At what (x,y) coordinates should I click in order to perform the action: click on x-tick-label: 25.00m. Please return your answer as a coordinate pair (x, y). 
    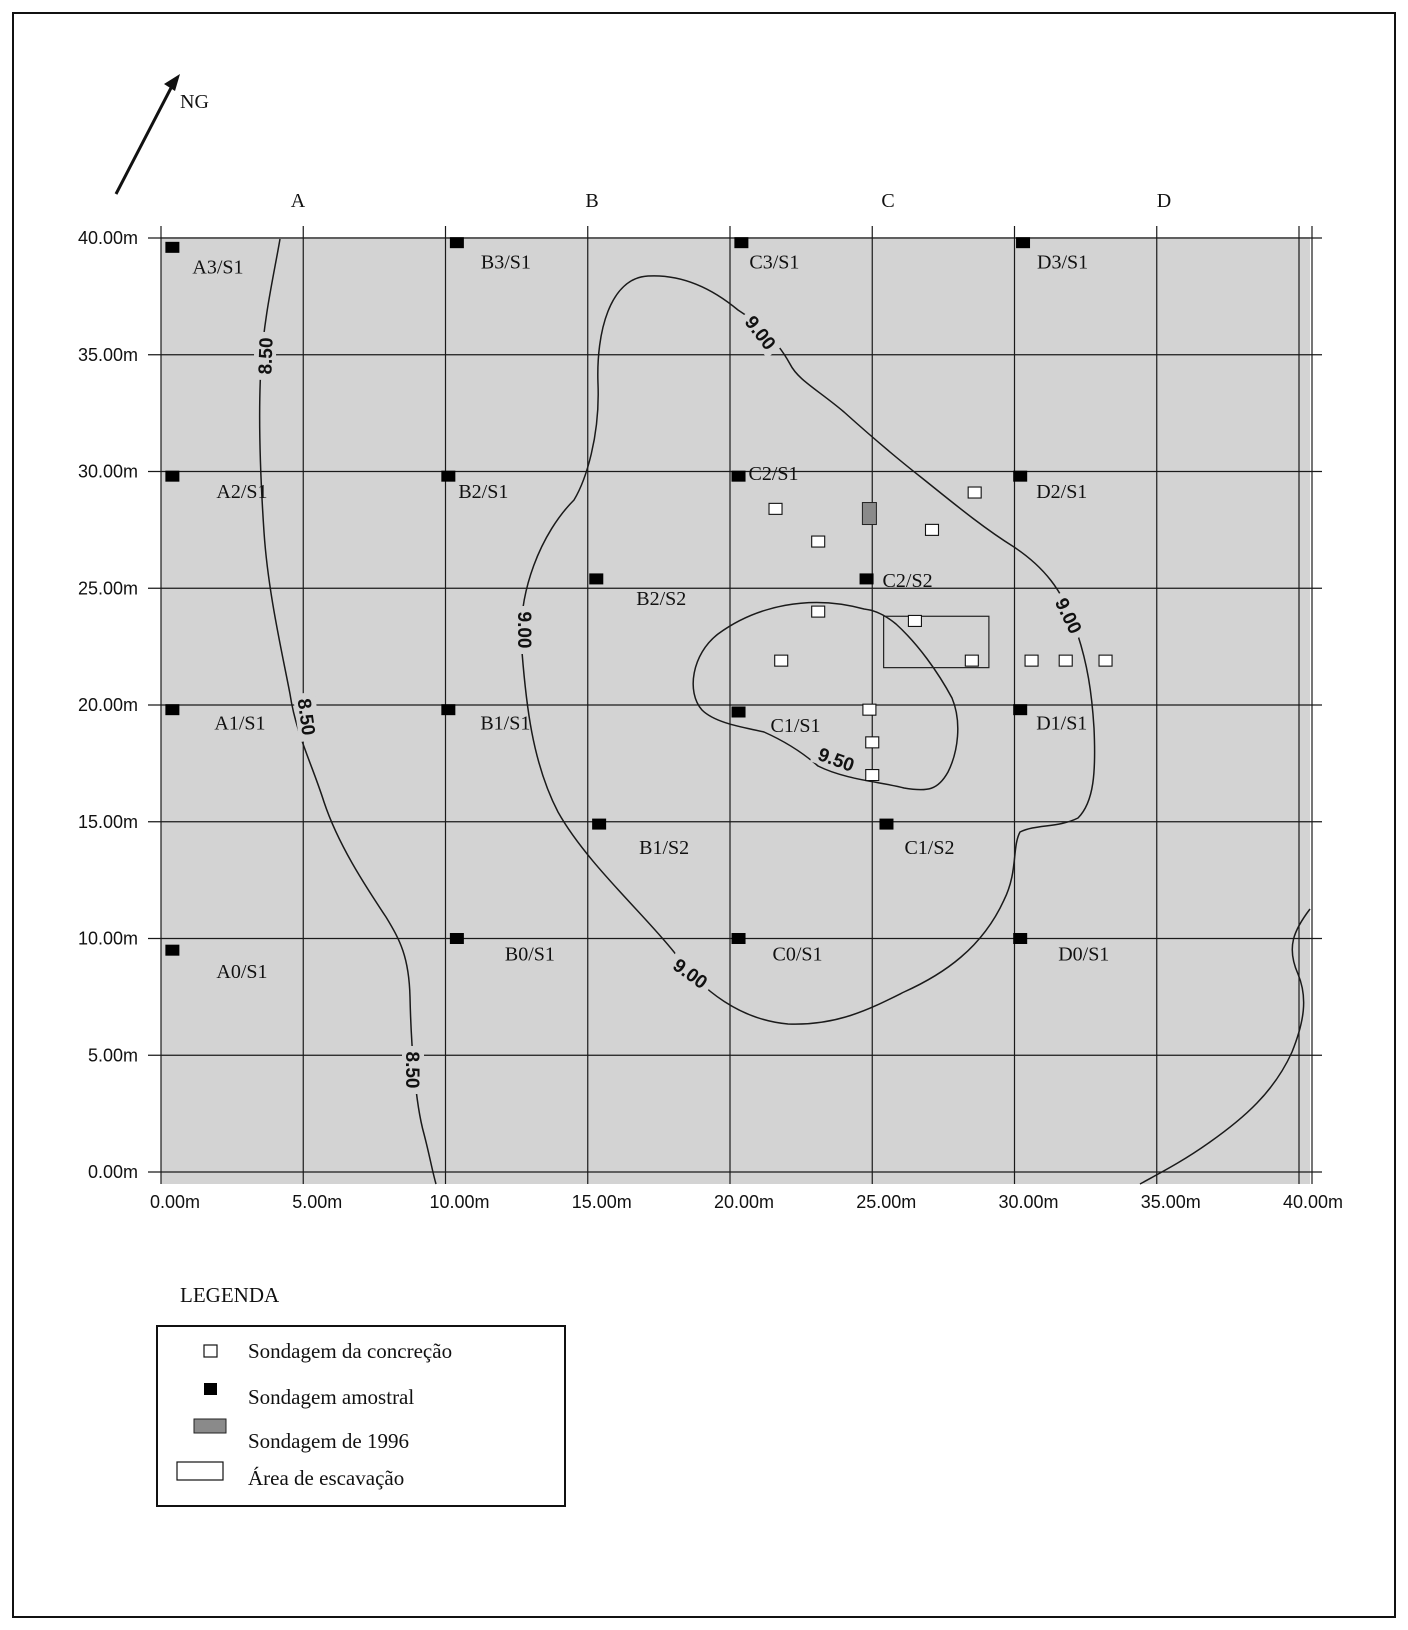
    Looking at the image, I should click on (886, 1202).